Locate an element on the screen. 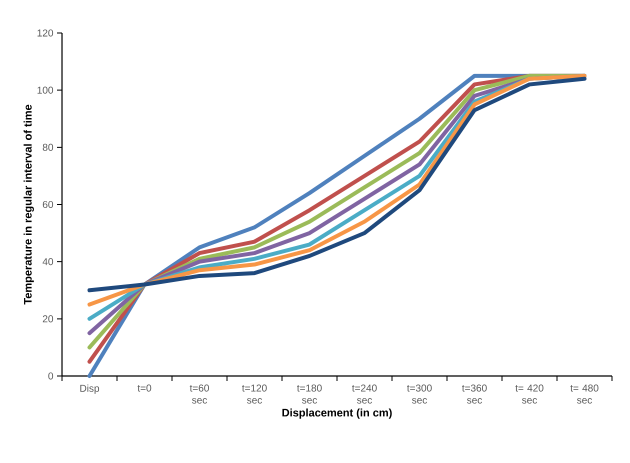  x-tick-label: Disp is located at coordinates (90, 389).